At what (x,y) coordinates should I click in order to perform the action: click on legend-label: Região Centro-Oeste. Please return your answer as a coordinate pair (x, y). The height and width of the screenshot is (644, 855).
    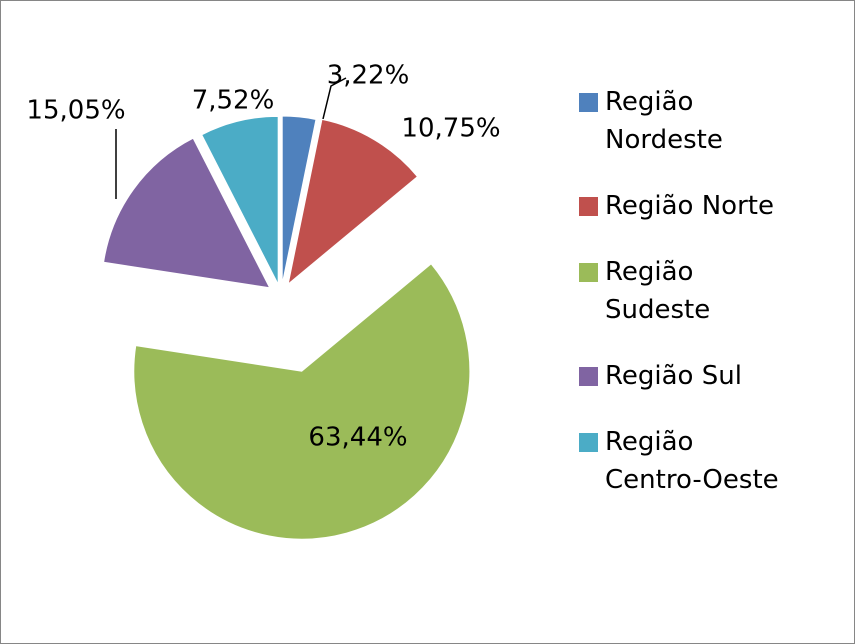
    Looking at the image, I should click on (692, 461).